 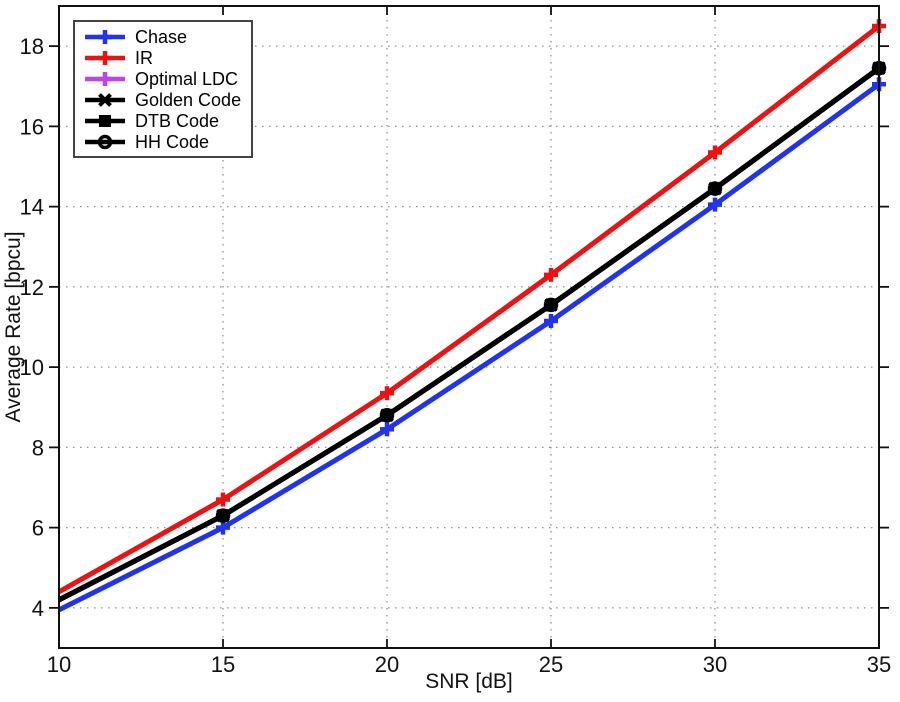 I want to click on y-tick-label: 10, so click(x=32, y=367).